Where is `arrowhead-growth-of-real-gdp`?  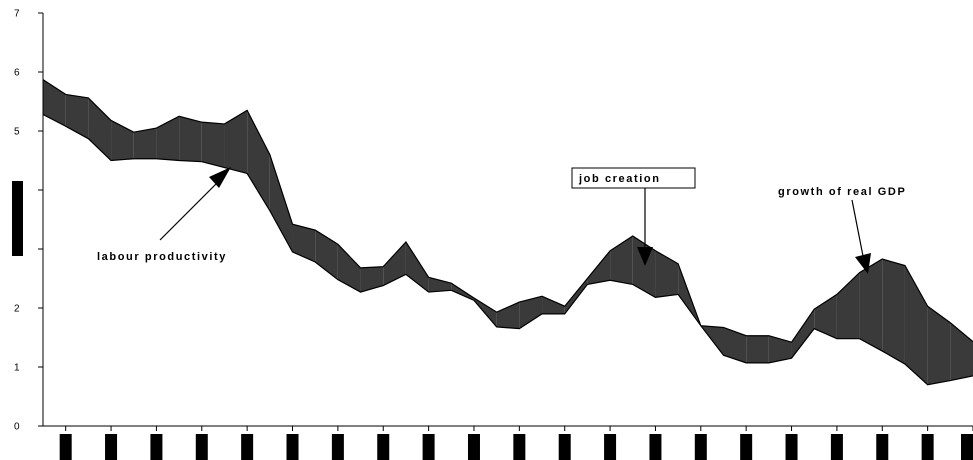 arrowhead-growth-of-real-gdp is located at coordinates (863, 263).